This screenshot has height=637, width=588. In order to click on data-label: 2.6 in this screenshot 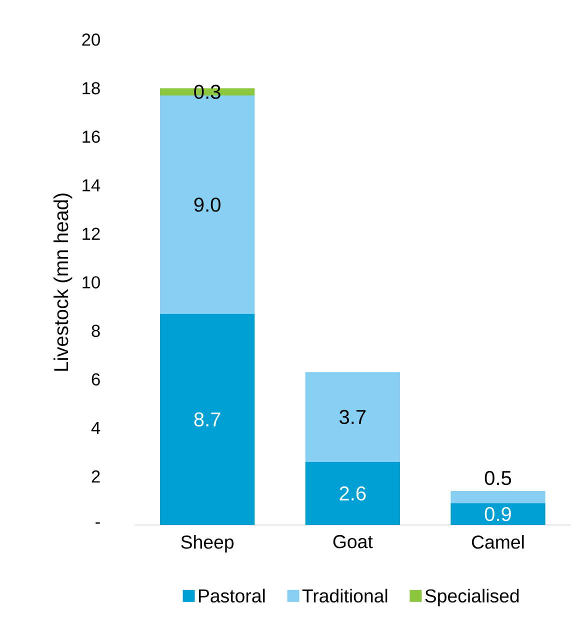, I will do `click(353, 493)`.